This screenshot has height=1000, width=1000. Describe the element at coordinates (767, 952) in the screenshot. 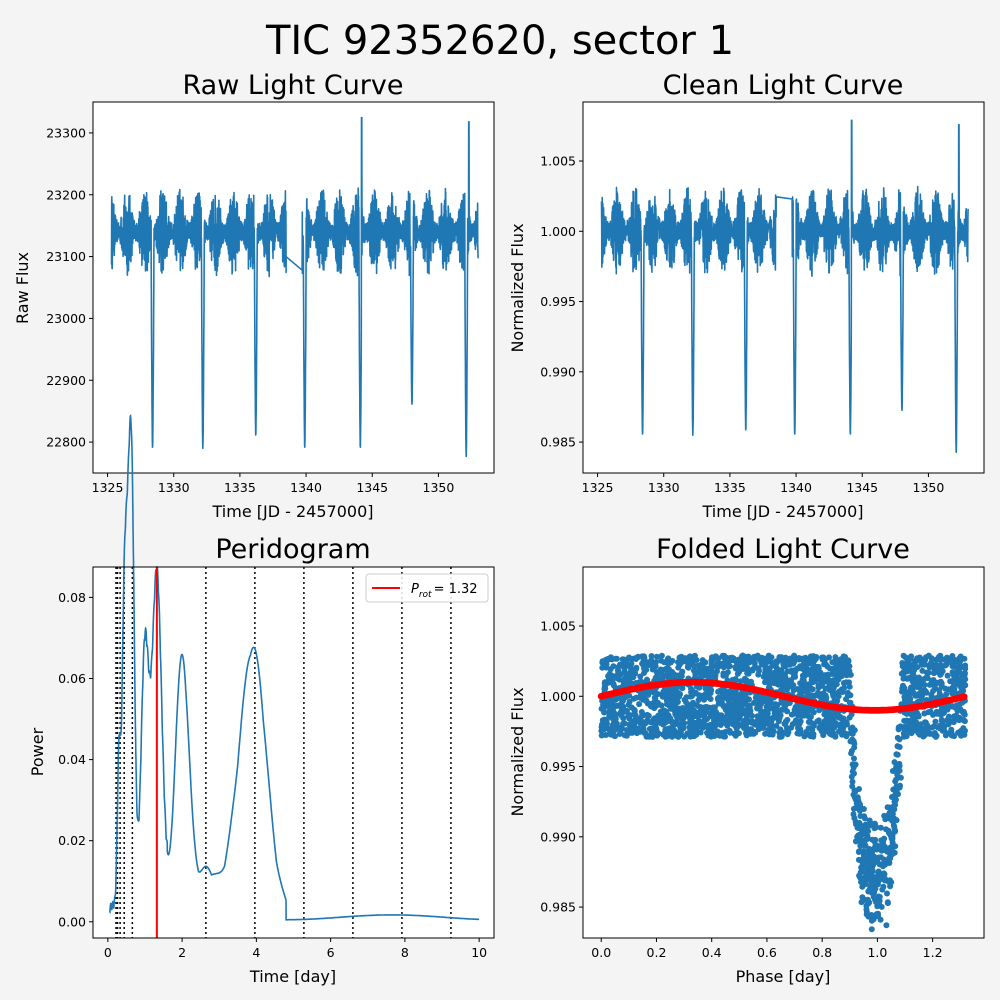

I see `x-tick-label: 0.6` at that location.